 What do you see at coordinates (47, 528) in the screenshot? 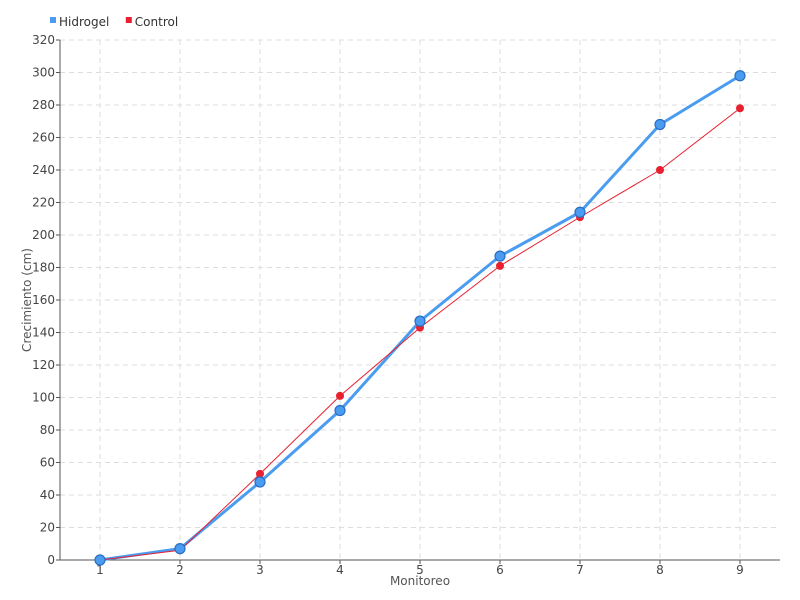
I see `y-tick-label: 20` at bounding box center [47, 528].